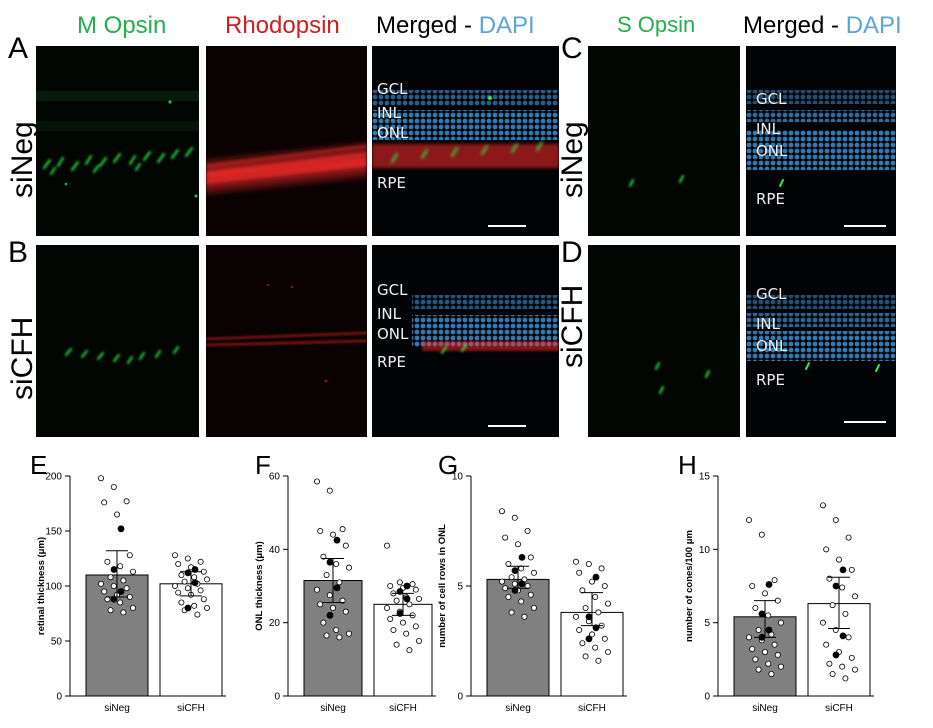 Image resolution: width=933 pixels, height=728 pixels. What do you see at coordinates (275, 623) in the screenshot?
I see `y-tick-label: 20` at bounding box center [275, 623].